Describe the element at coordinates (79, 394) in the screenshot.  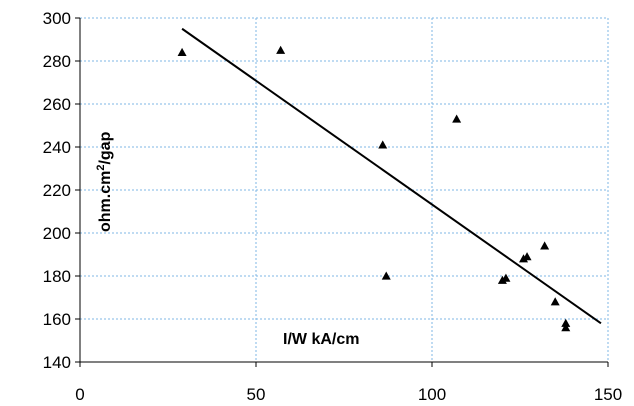
I see `x-tick-label: 0` at that location.